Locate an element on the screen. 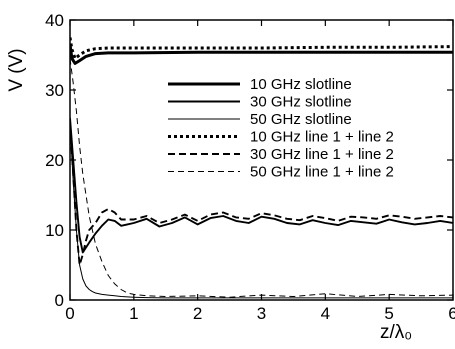 The image size is (455, 349). x-axis-title: z/λ₀ is located at coordinates (396, 332).